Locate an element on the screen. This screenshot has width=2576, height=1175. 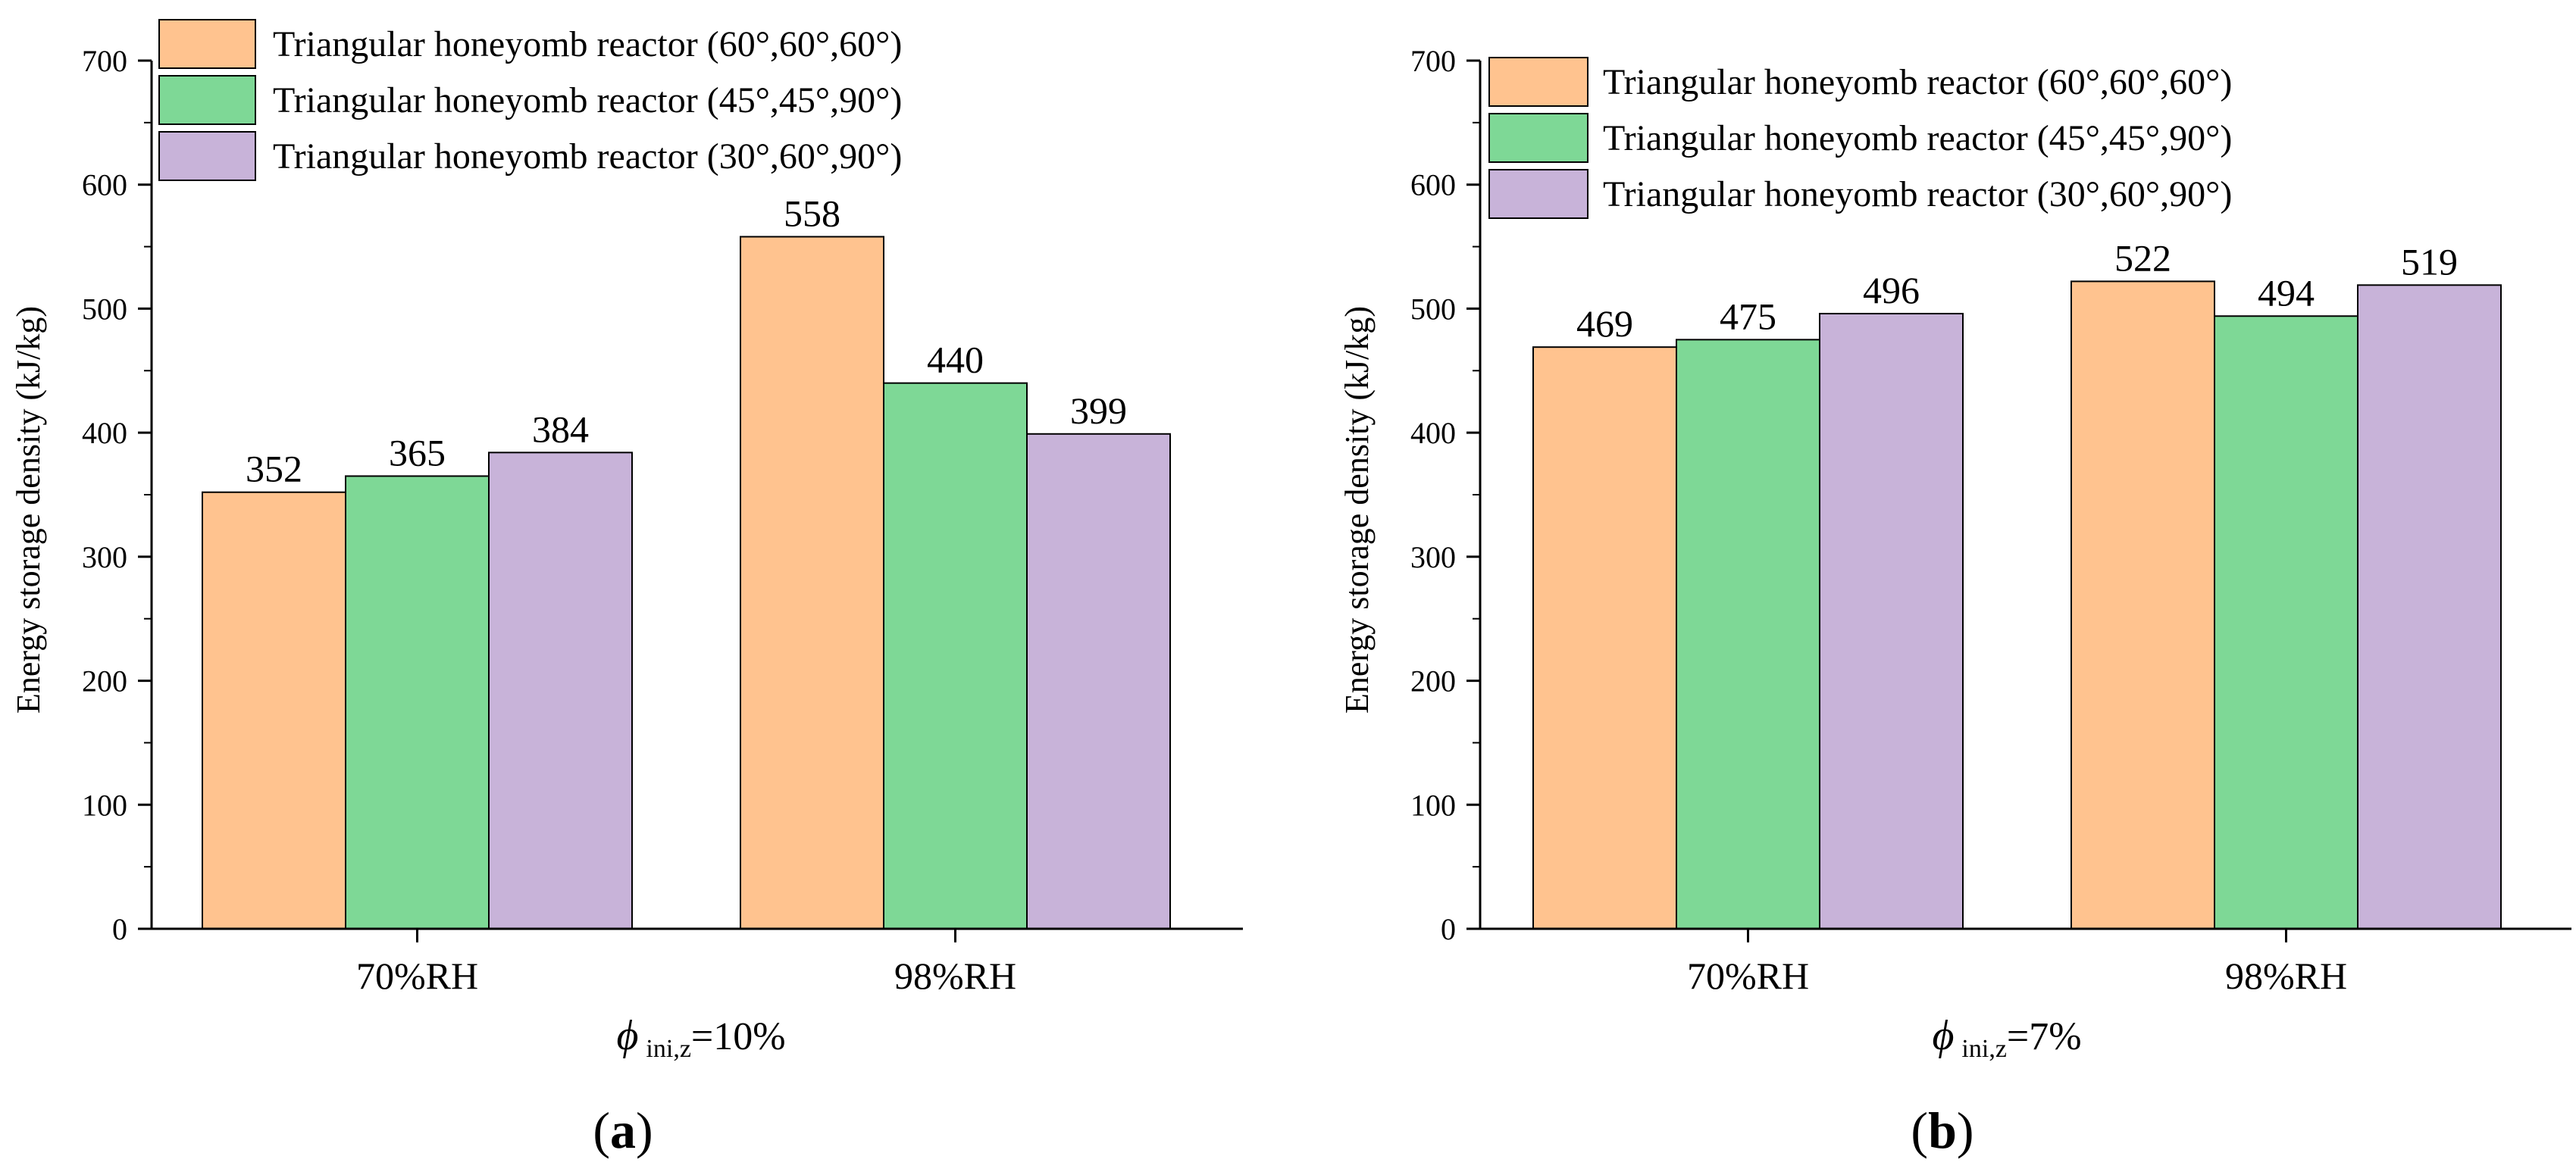
data-label: 352 is located at coordinates (274, 469).